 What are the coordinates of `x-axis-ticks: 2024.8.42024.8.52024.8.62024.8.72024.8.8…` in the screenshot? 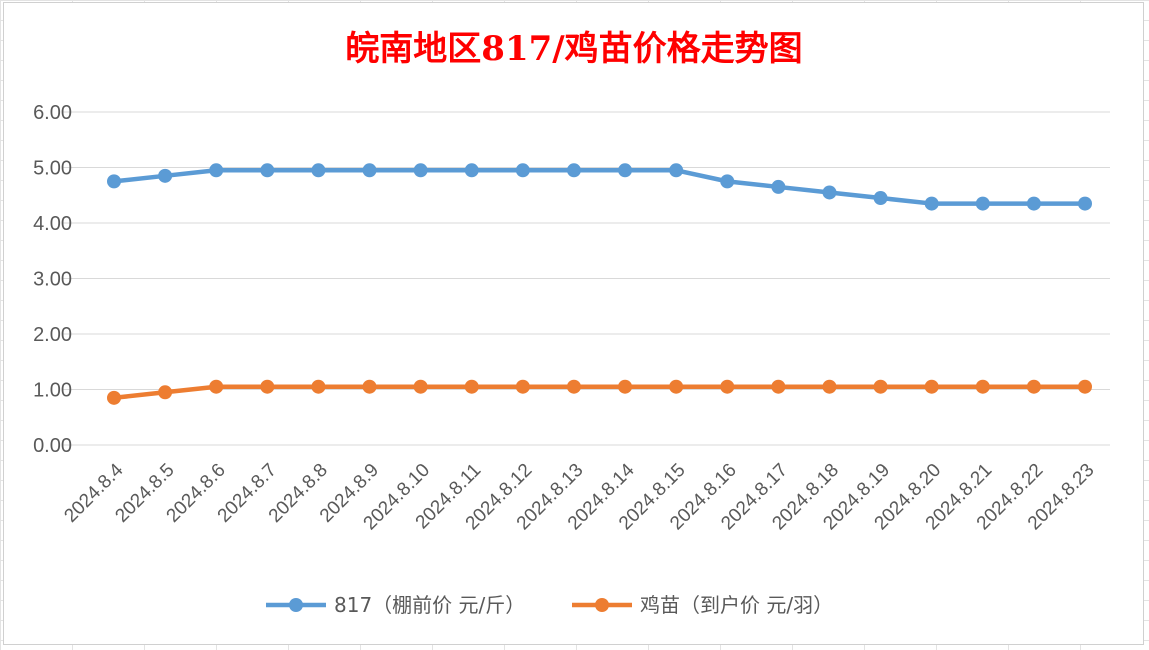 It's located at (579, 496).